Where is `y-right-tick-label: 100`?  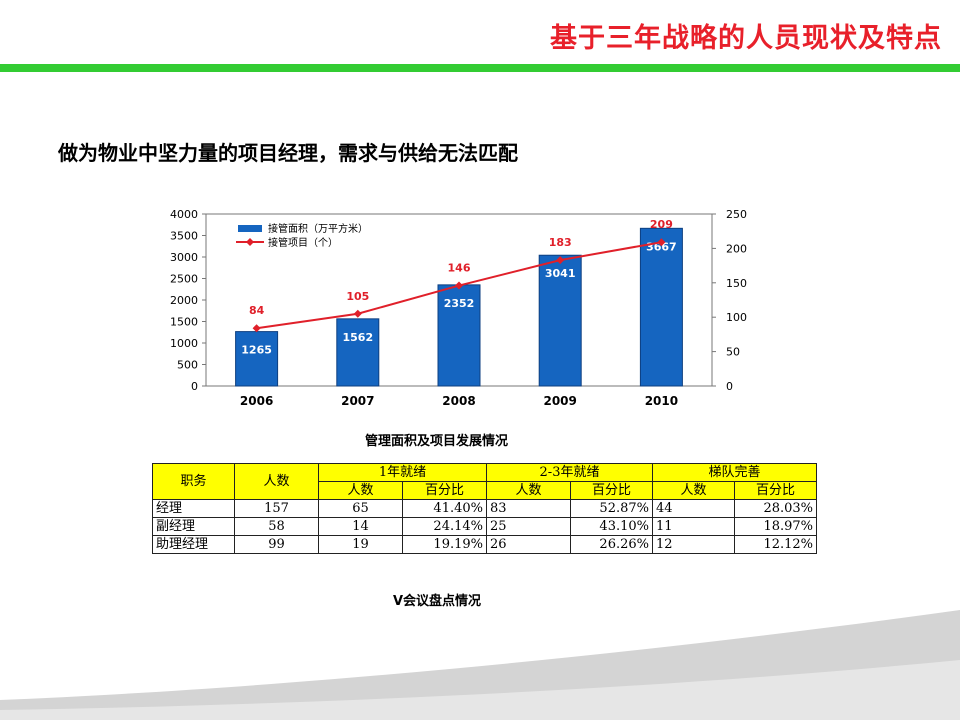
y-right-tick-label: 100 is located at coordinates (736, 317).